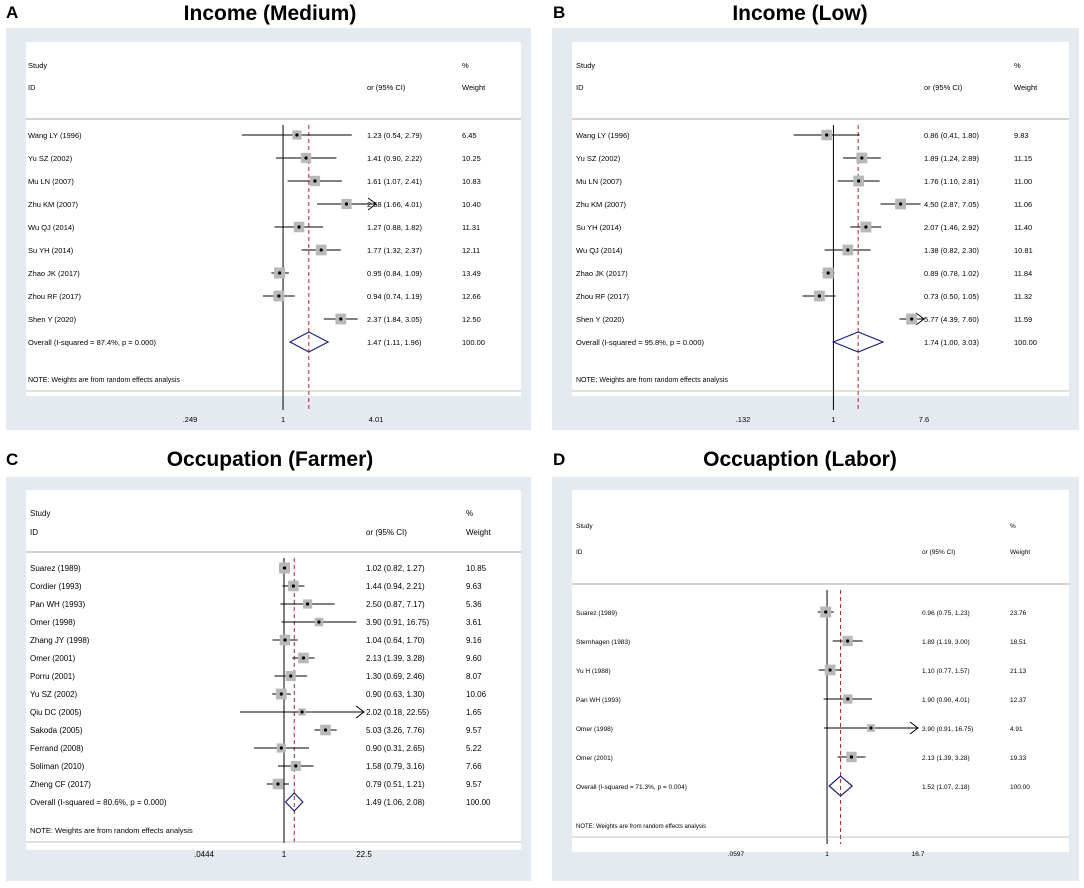 The width and height of the screenshot is (1084, 888). I want to click on study-weight: 9.57, so click(474, 730).